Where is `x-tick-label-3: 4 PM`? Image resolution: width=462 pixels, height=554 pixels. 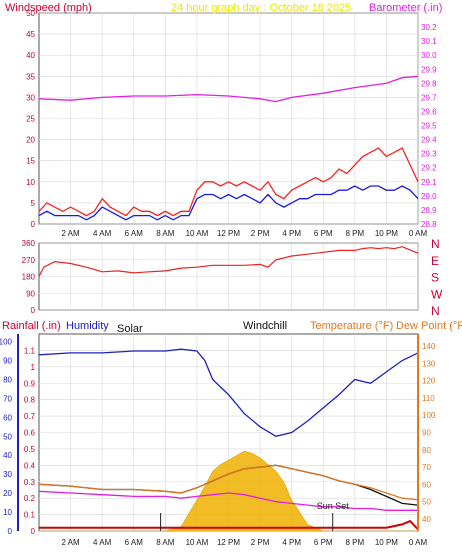 x-tick-label-3: 4 PM is located at coordinates (291, 542).